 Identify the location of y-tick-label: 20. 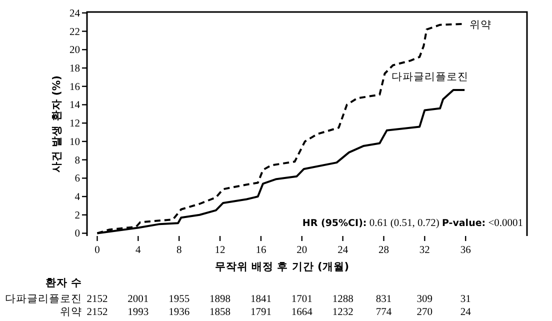
(75, 50).